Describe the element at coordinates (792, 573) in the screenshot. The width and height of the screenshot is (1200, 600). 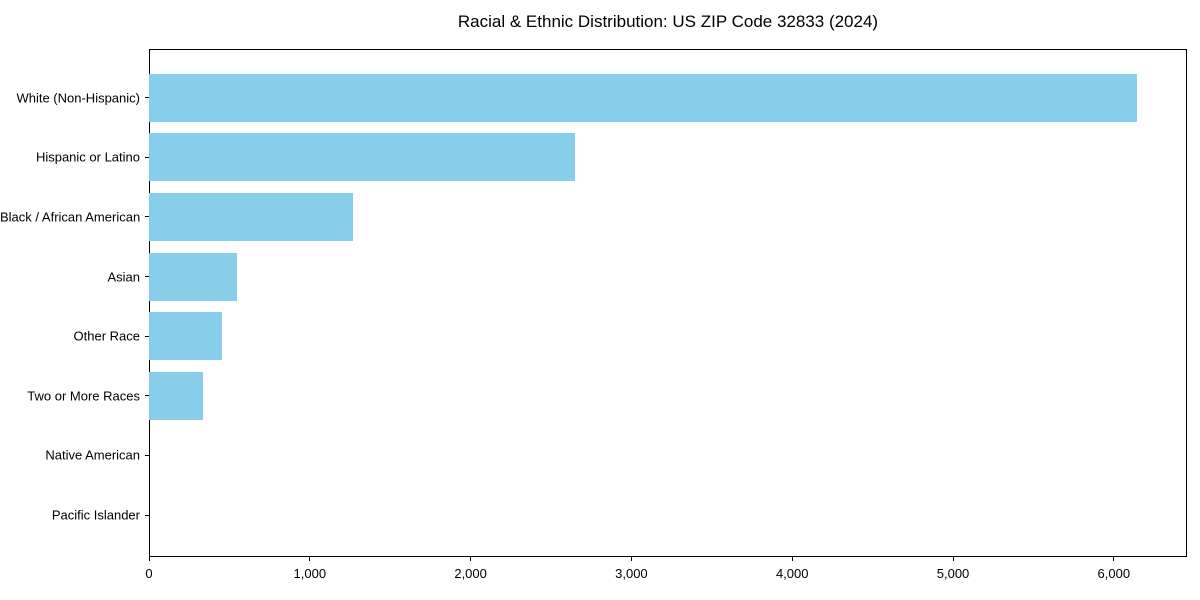
I see `x-tick-label: 4,000` at that location.